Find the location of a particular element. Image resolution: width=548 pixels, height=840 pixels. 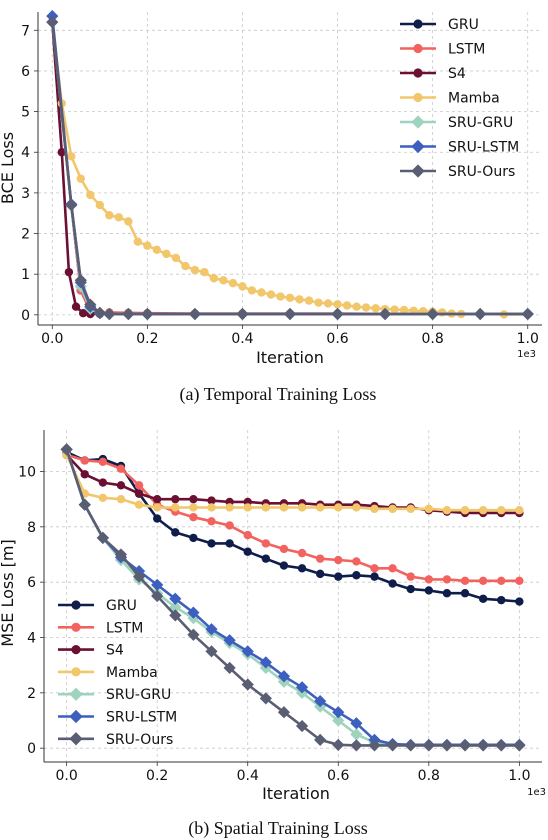

legend: GRU LSTM S4 Mamba SRU-GRU SRU-LSTM SRU-Ours is located at coordinates (459, 98).